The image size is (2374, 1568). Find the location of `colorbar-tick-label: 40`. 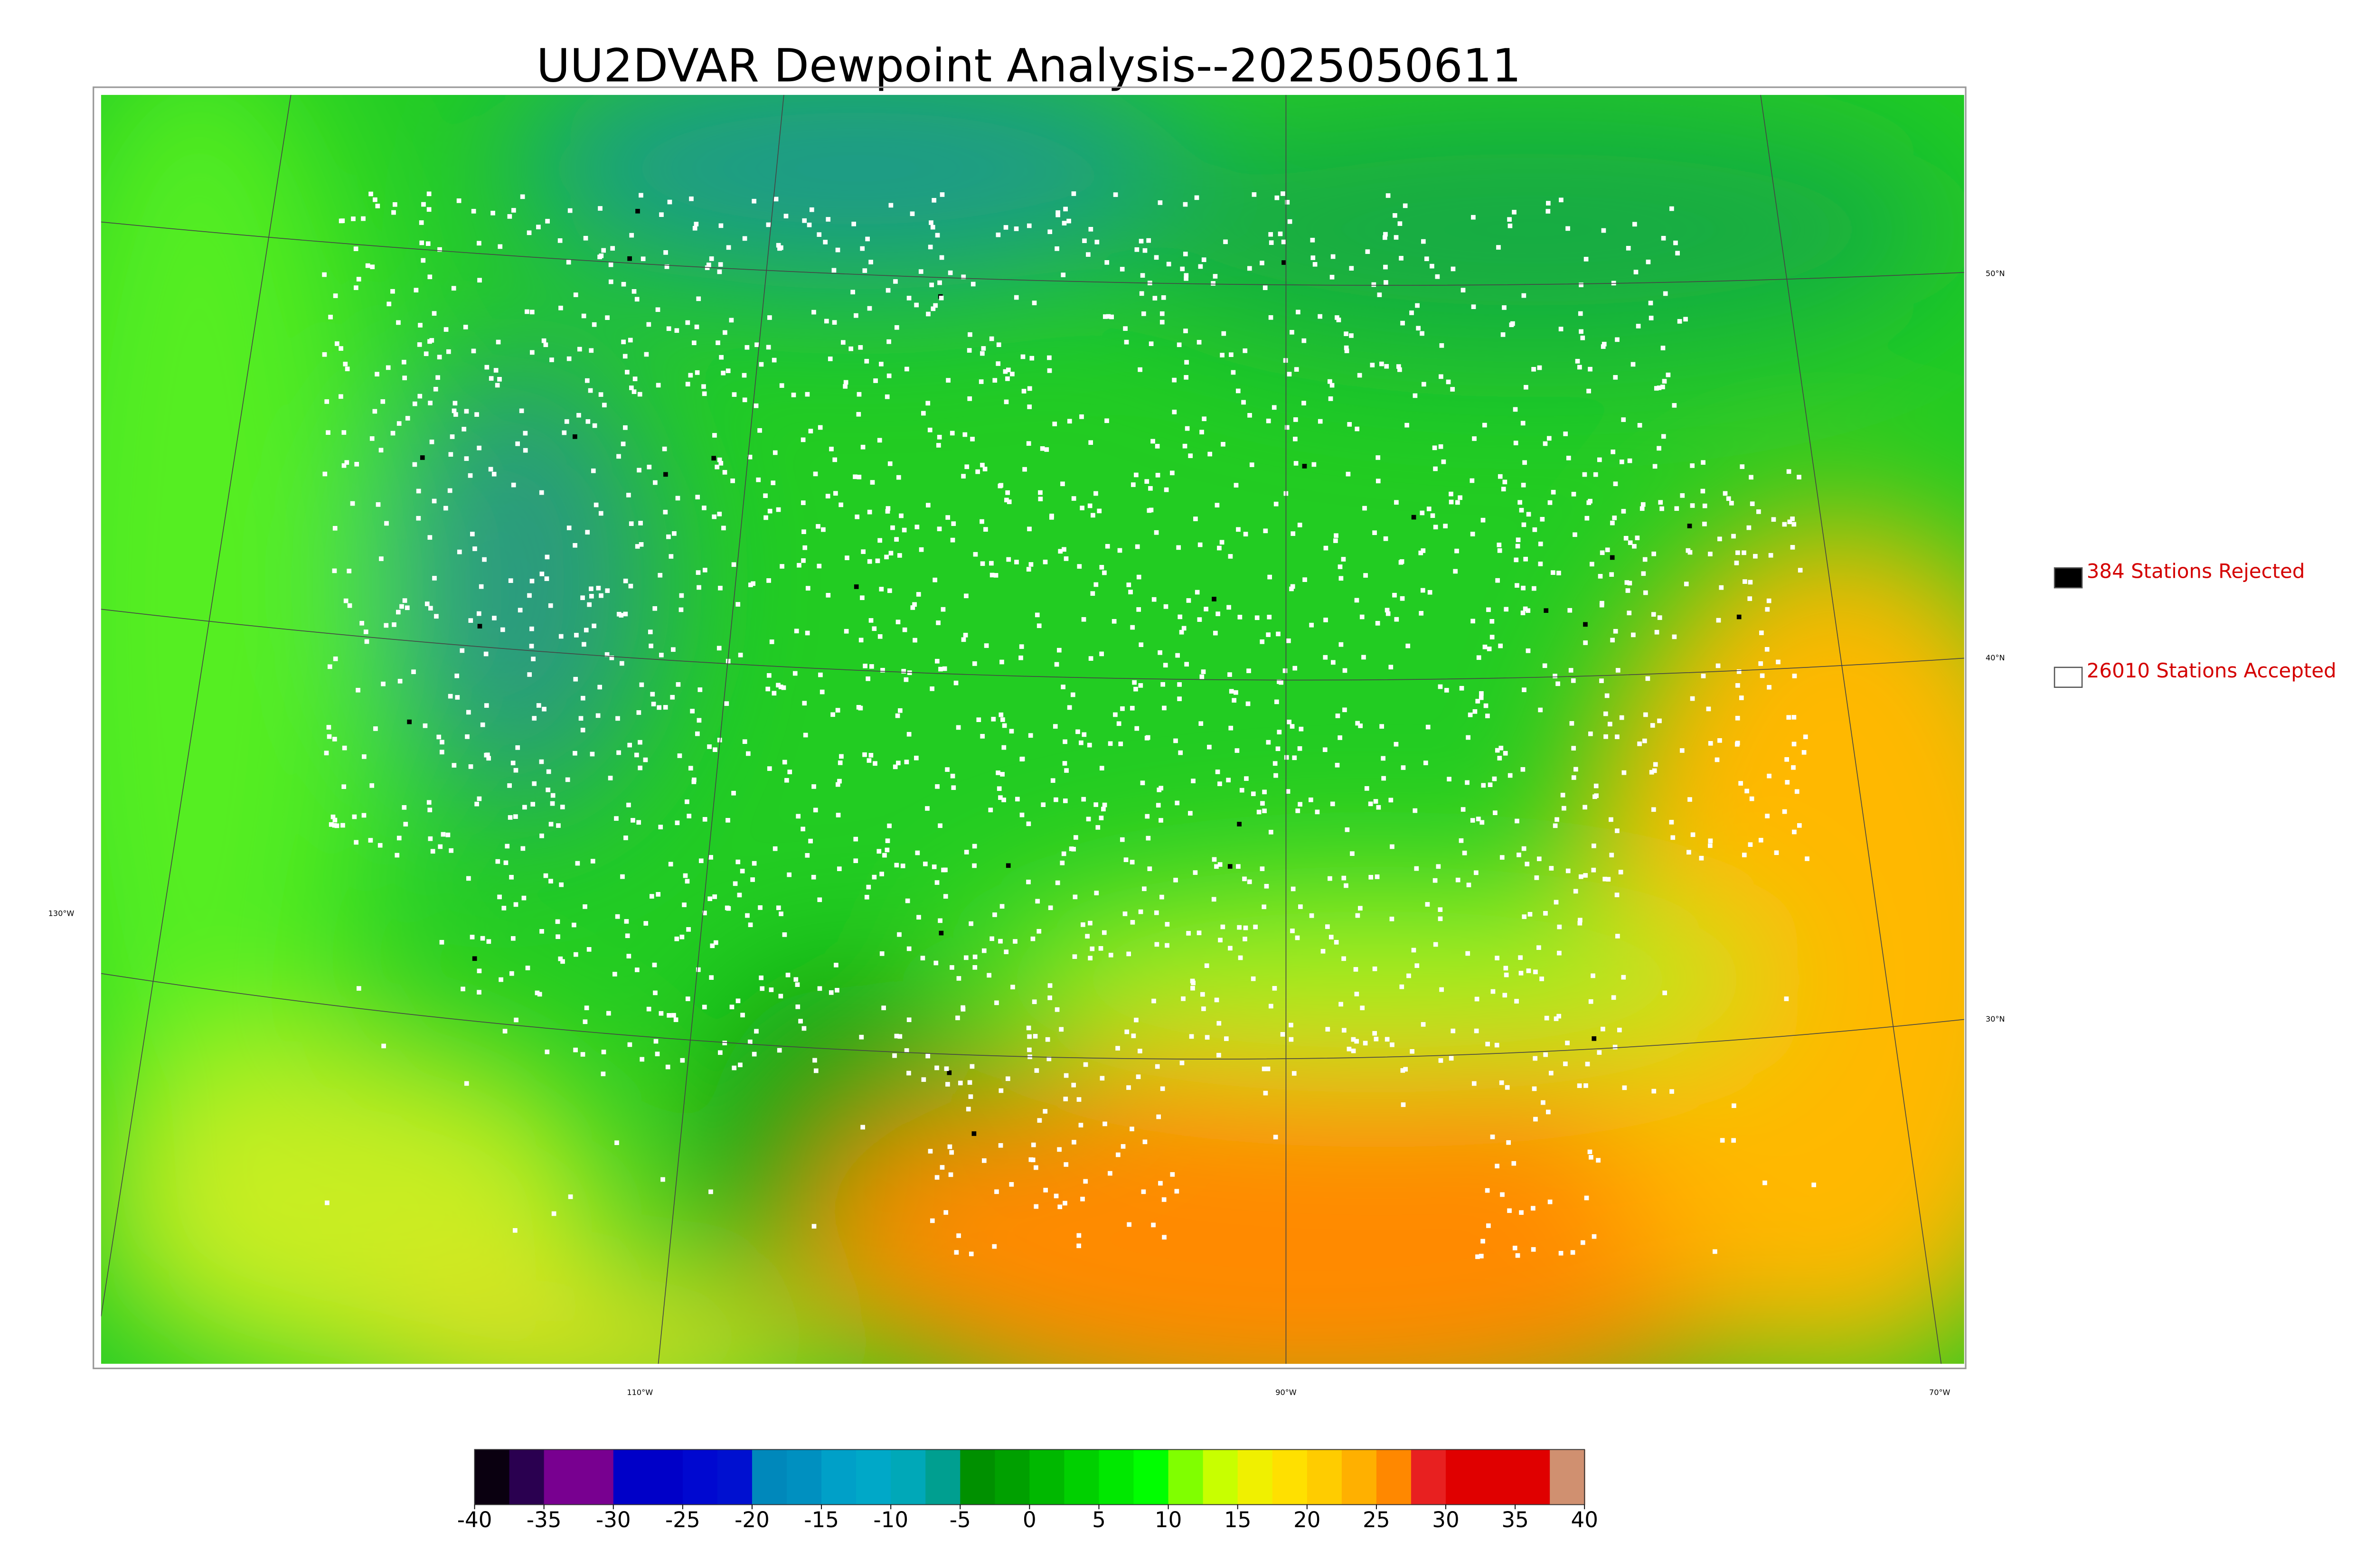

colorbar-tick-label: 40 is located at coordinates (1584, 1520).